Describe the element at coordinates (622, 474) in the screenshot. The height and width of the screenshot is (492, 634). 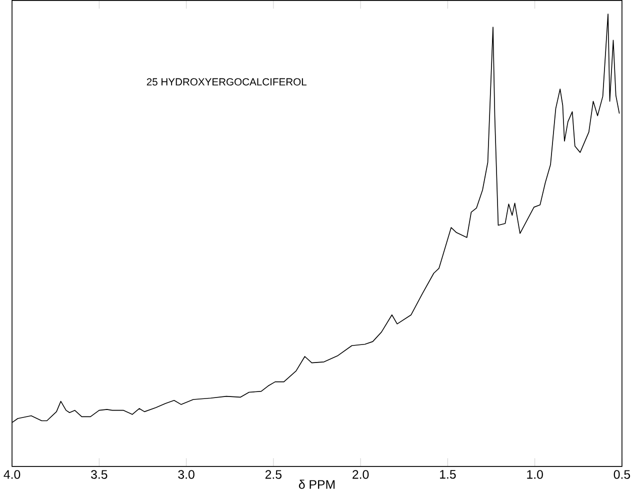
I see `x-tick-label: 0.5` at that location.